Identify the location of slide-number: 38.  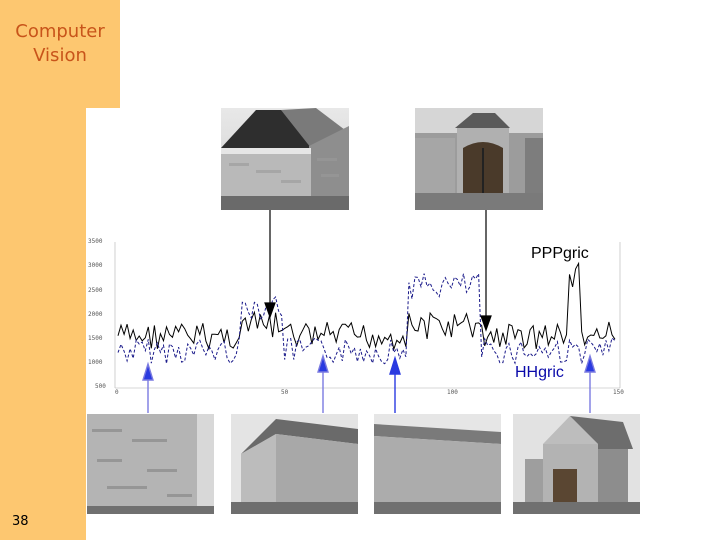
(20, 521).